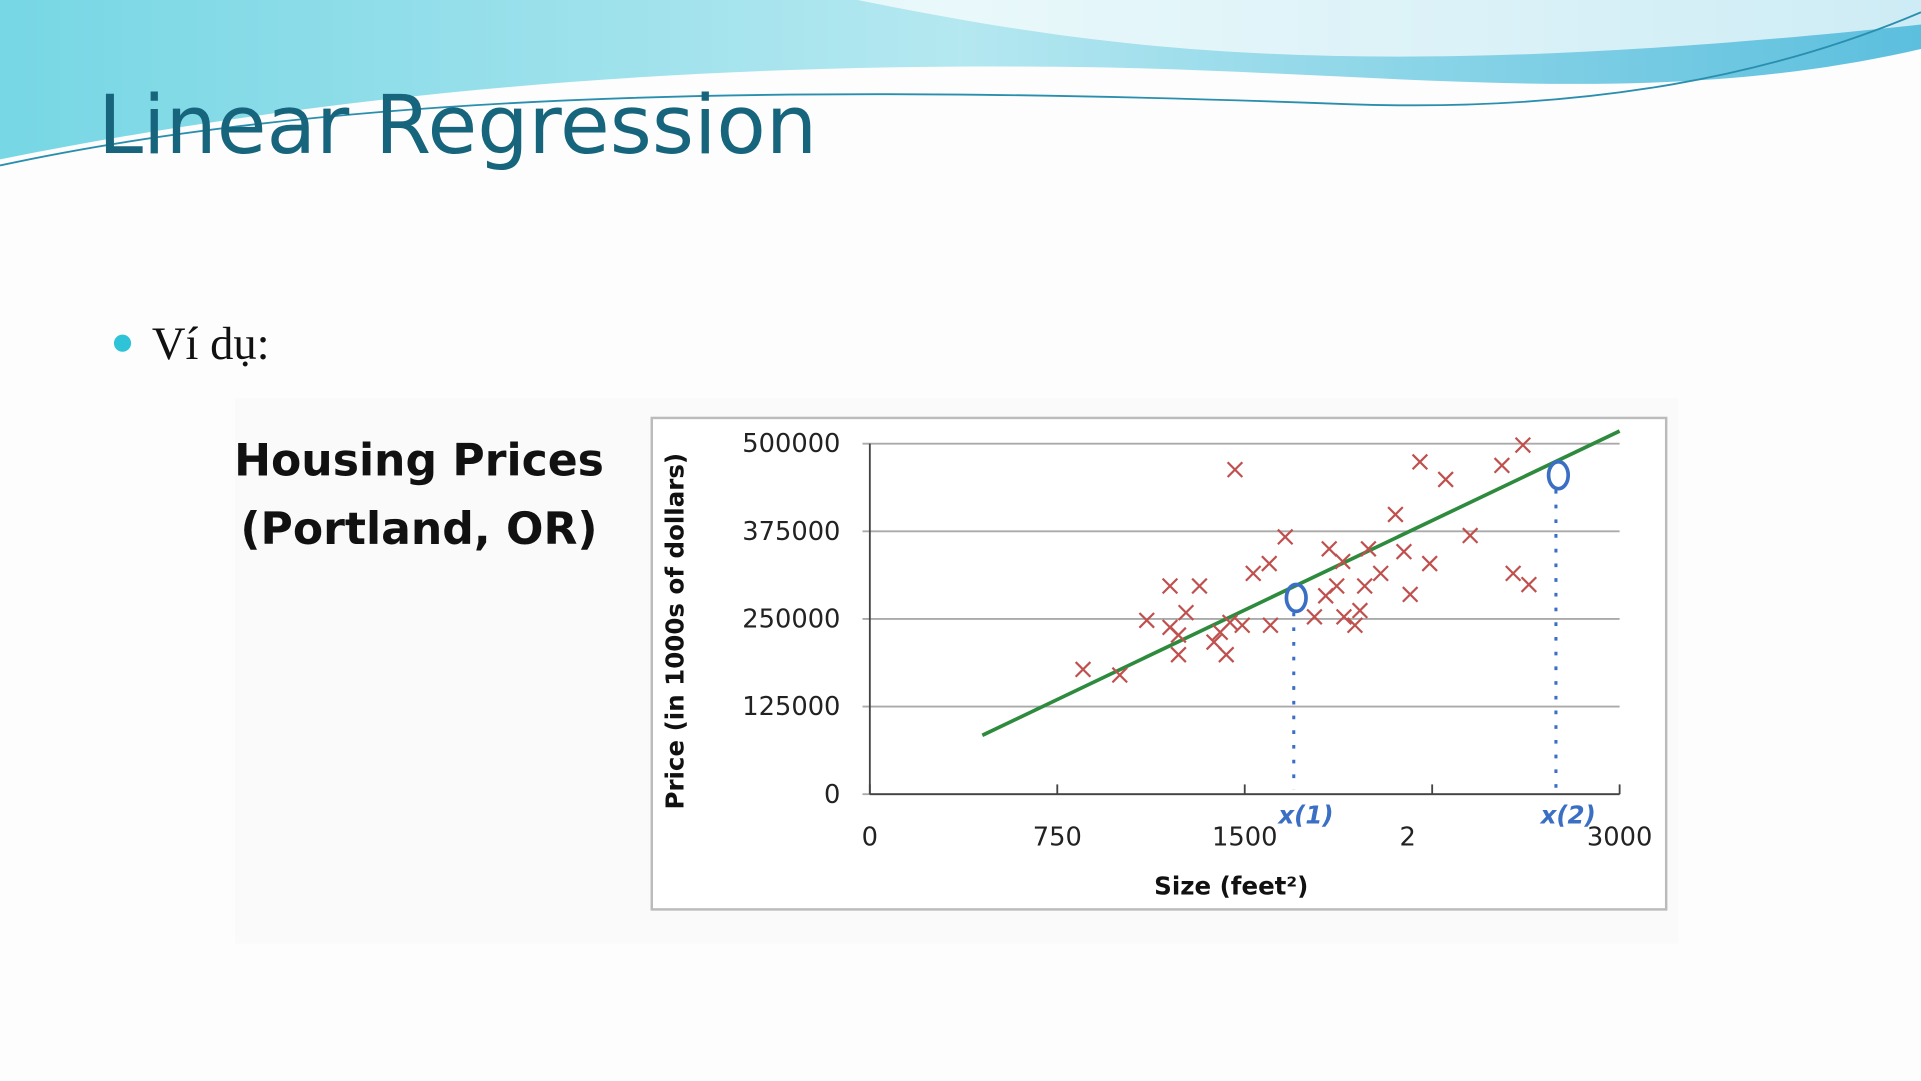 The image size is (1921, 1081). Describe the element at coordinates (1244, 838) in the screenshot. I see `x-tick-label: 1500` at that location.